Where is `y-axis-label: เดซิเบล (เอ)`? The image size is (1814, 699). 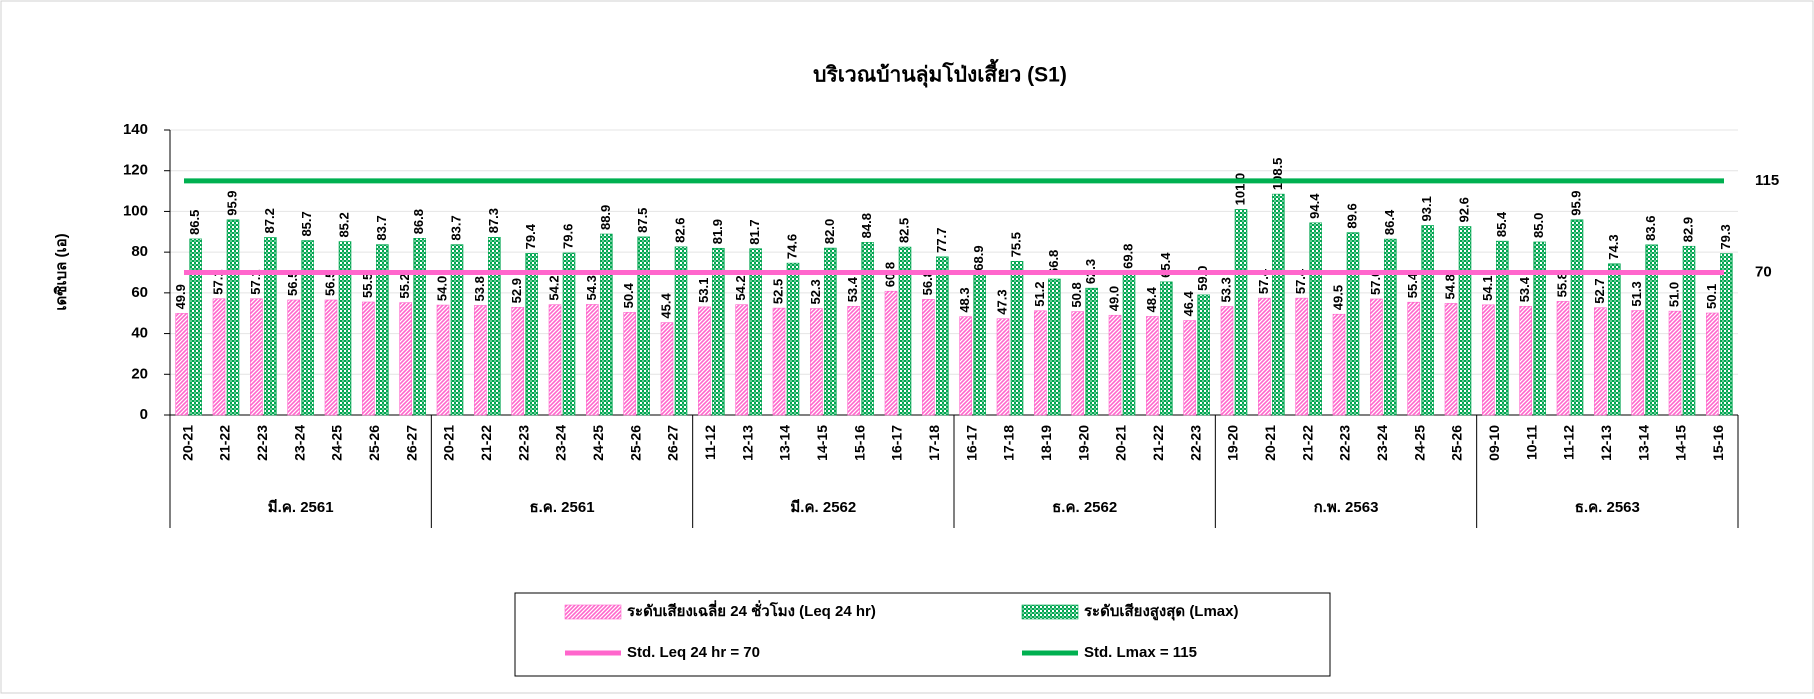 y-axis-label: เดซิเบล (เอ) is located at coordinates (61, 271).